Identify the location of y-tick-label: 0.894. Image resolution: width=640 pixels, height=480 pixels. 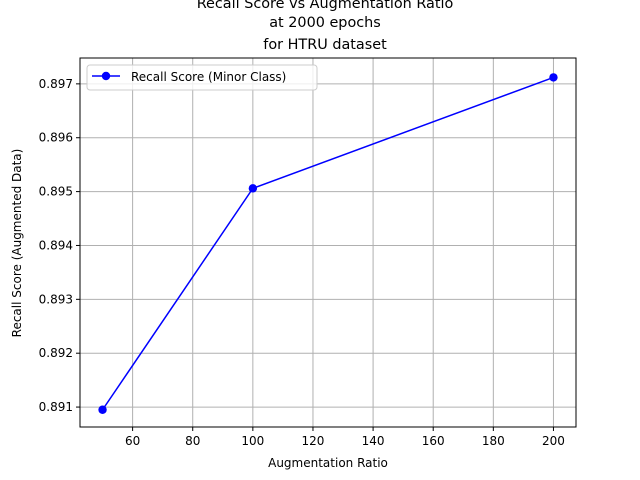
(56, 245).